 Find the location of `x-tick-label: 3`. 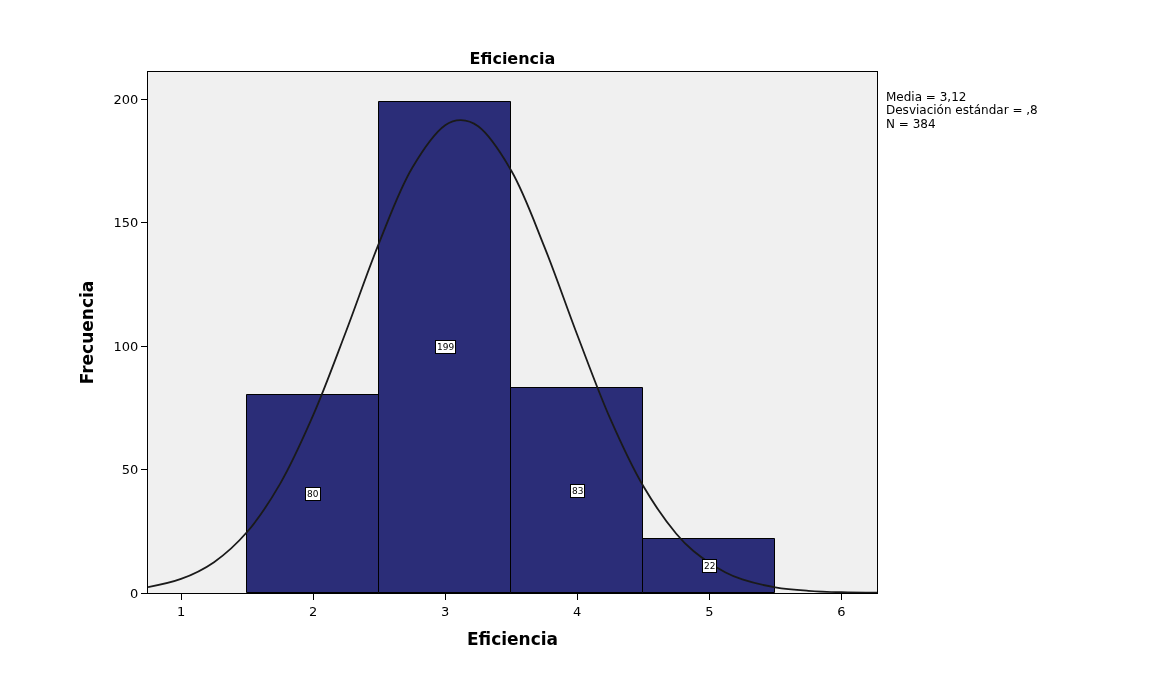

x-tick-label: 3 is located at coordinates (445, 611).